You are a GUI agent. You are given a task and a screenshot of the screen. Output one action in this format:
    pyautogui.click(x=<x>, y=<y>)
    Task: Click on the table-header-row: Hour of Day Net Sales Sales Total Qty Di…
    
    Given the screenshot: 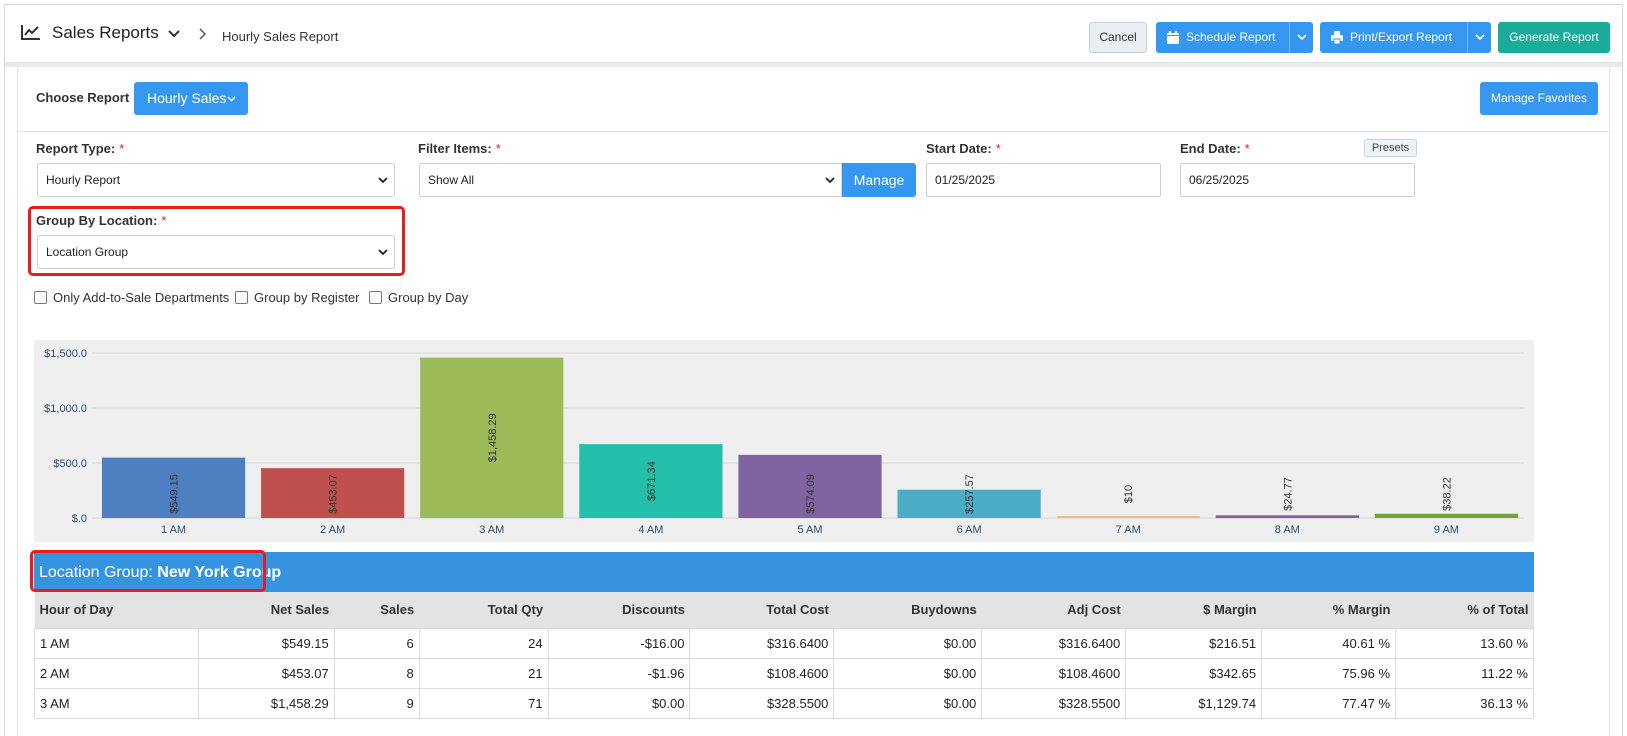 What is the action you would take?
    pyautogui.click(x=784, y=610)
    